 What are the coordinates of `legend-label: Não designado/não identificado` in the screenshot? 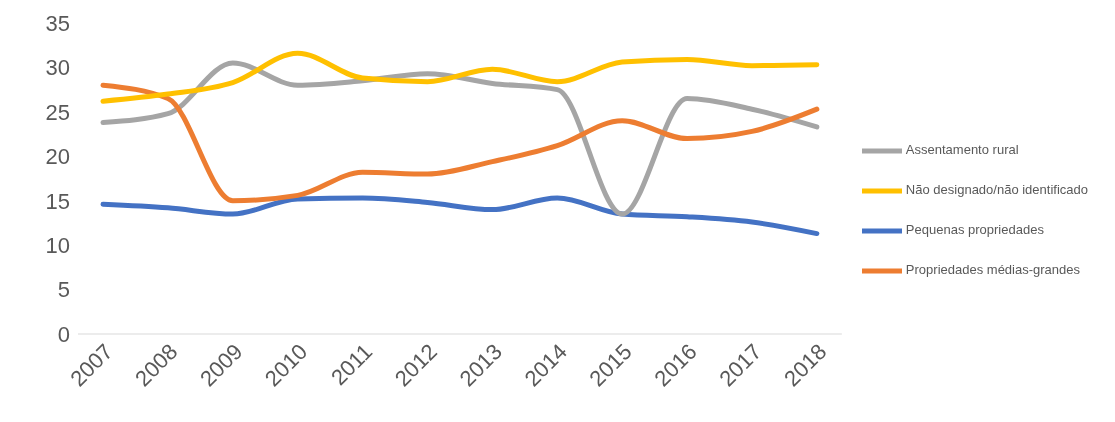 It's located at (996, 190).